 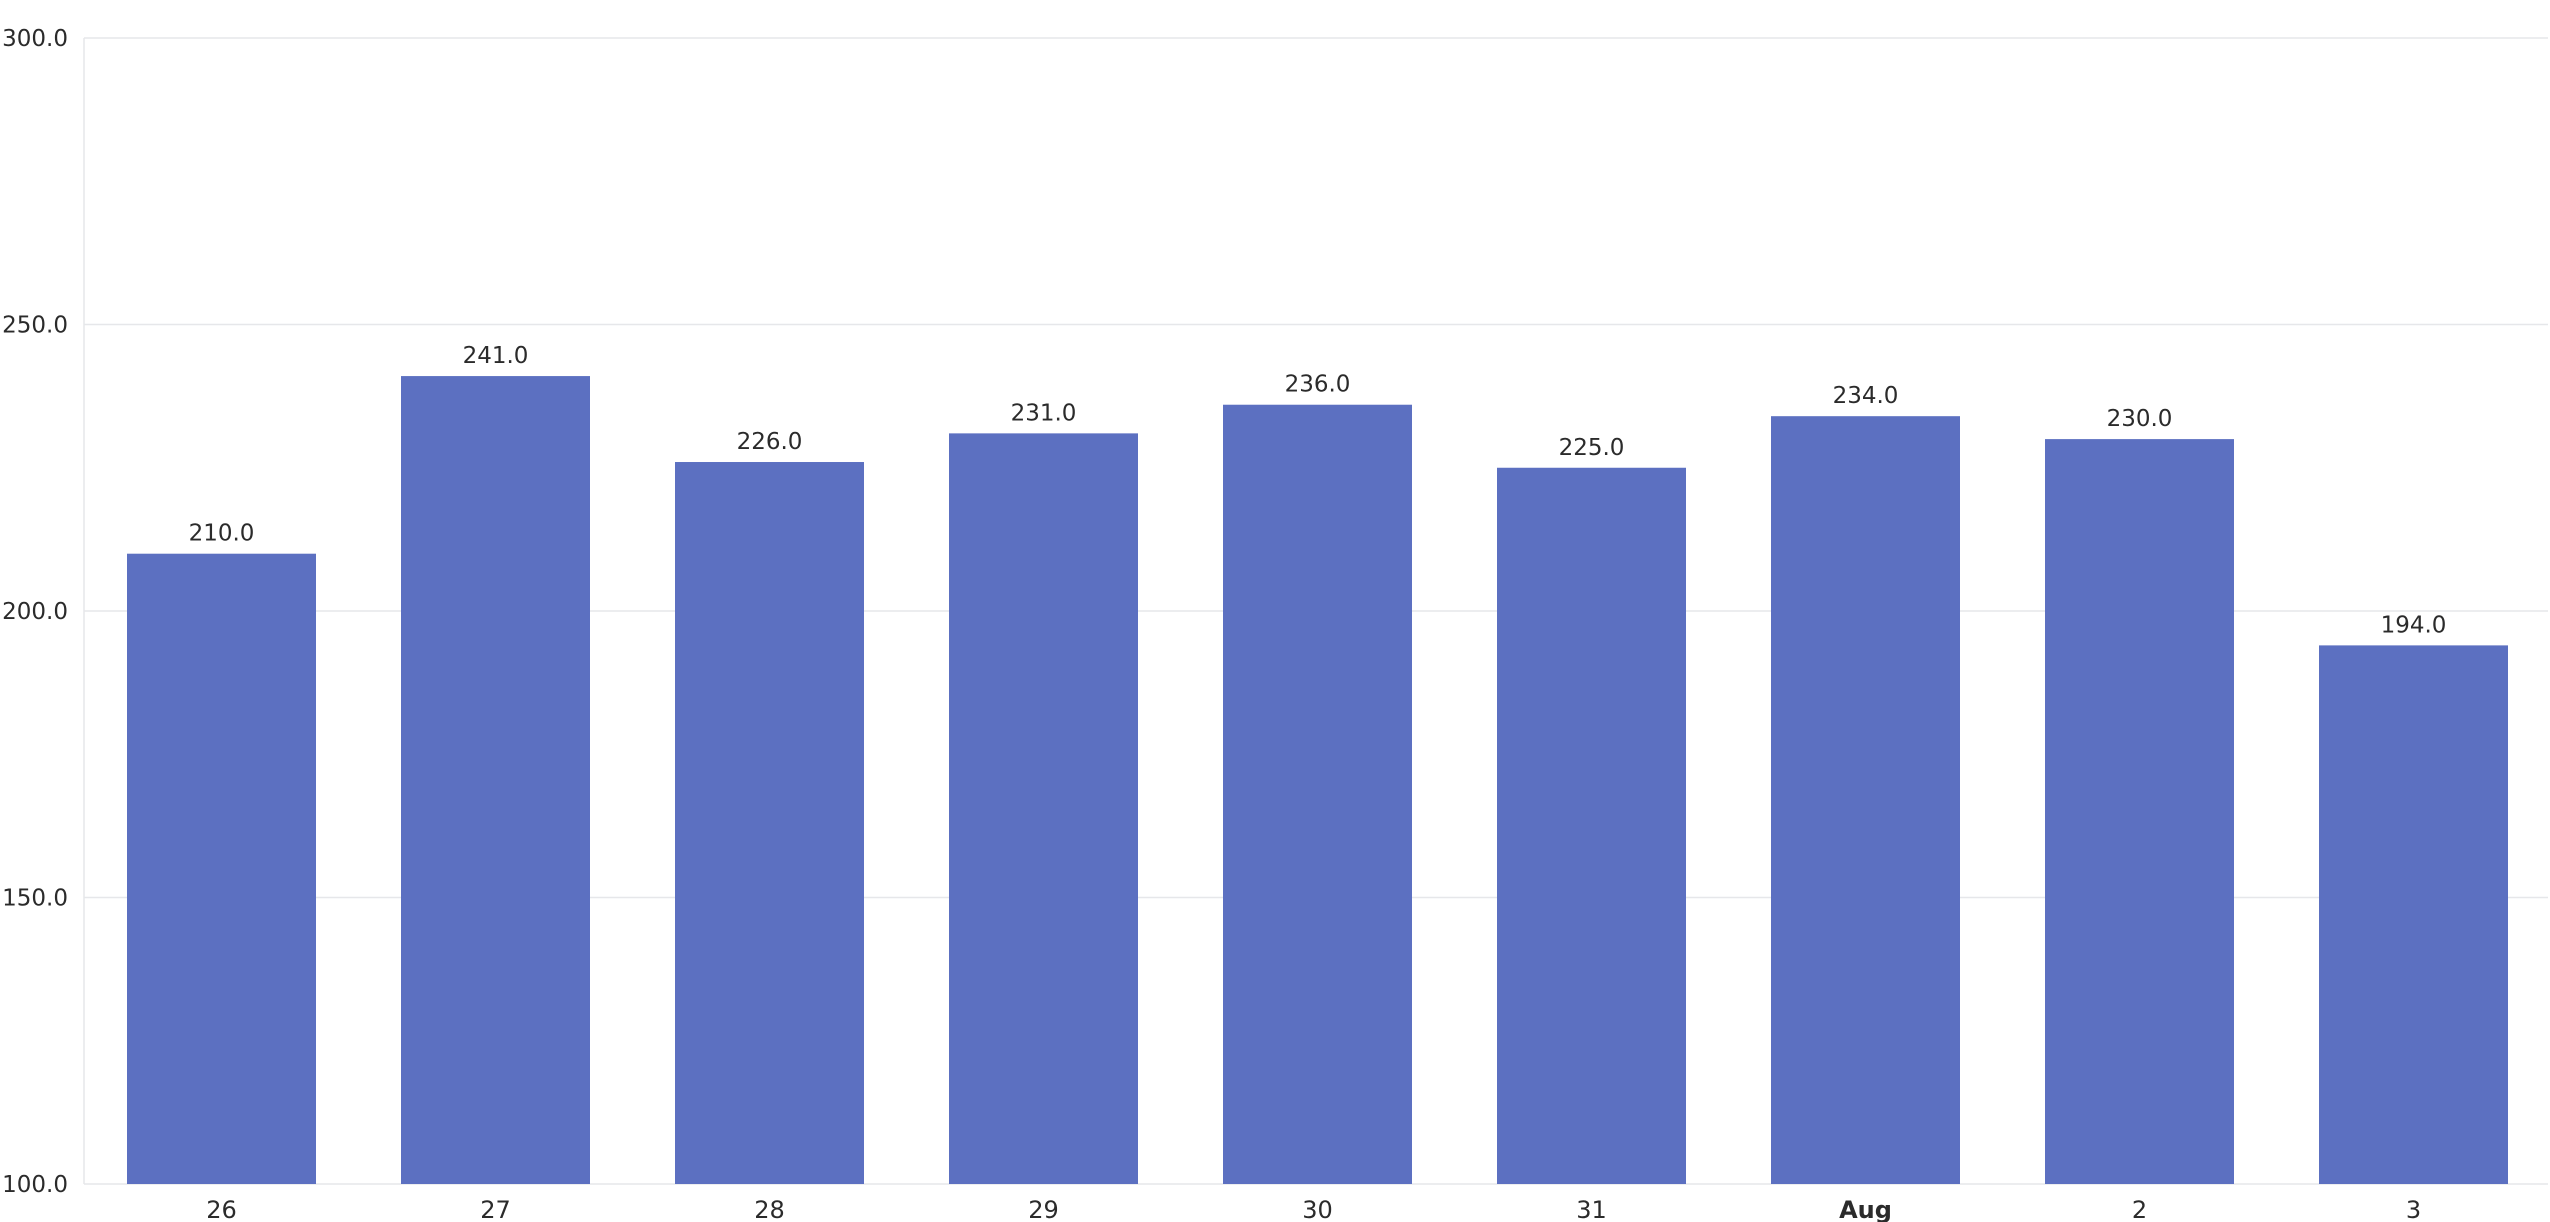 What do you see at coordinates (1317, 1209) in the screenshot?
I see `x-tick-label: 30` at bounding box center [1317, 1209].